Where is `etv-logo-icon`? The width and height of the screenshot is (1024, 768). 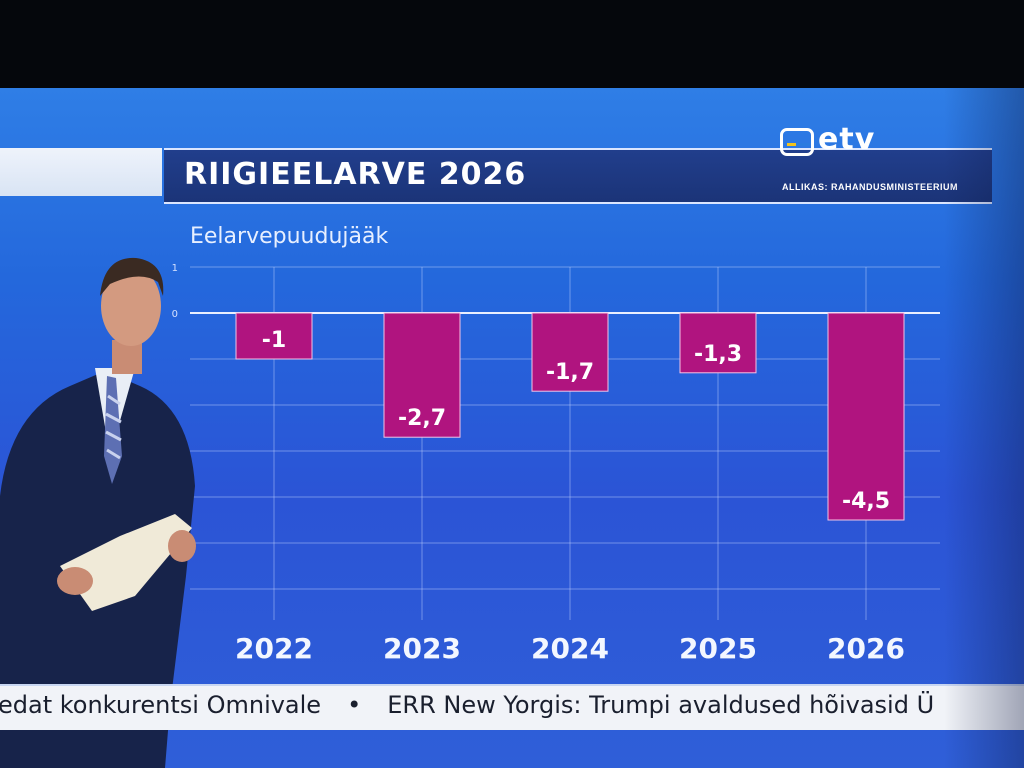
etv-logo-icon is located at coordinates (797, 142).